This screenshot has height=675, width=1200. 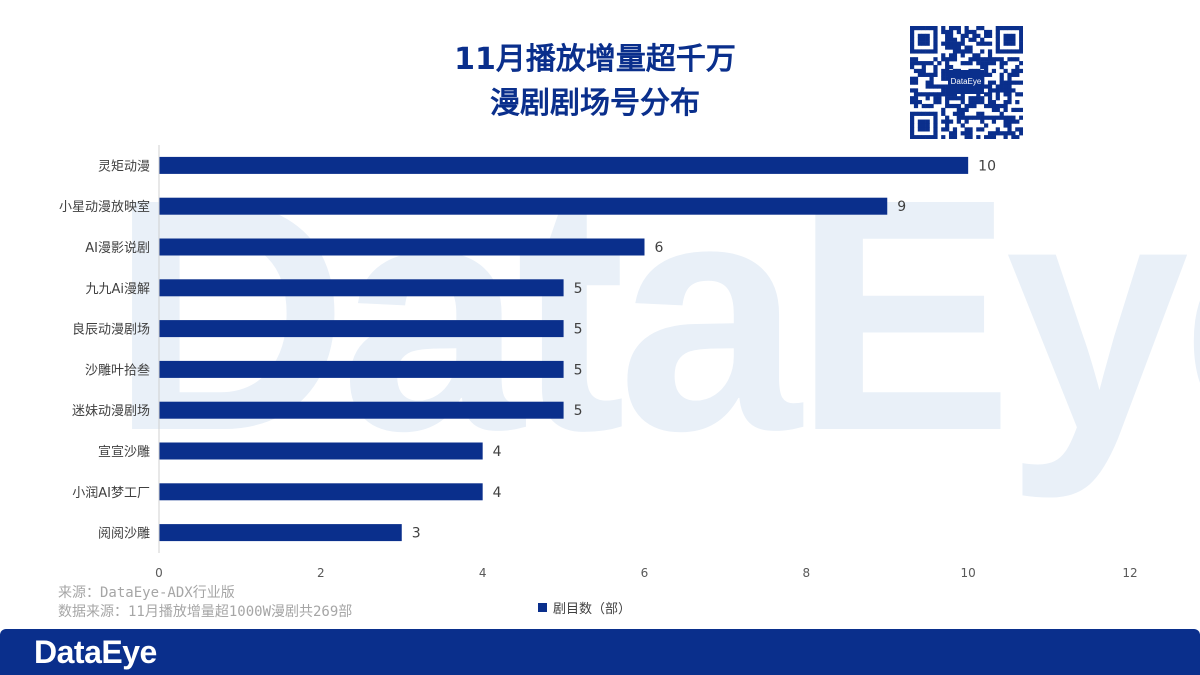 I want to click on value-label: 9, so click(x=901, y=207).